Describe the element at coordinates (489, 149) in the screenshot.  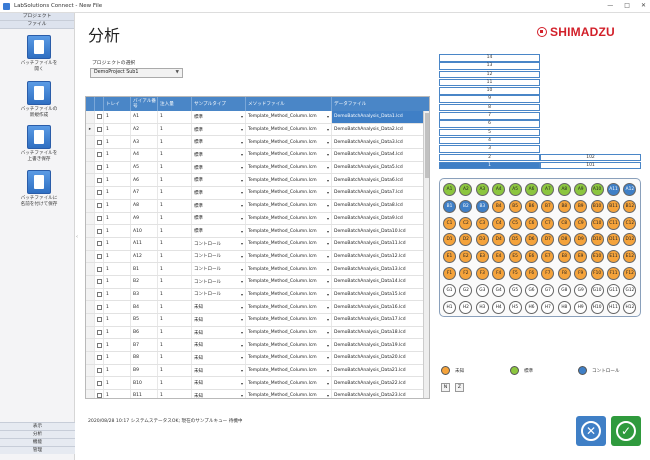
I see `rack-slot: 3` at that location.